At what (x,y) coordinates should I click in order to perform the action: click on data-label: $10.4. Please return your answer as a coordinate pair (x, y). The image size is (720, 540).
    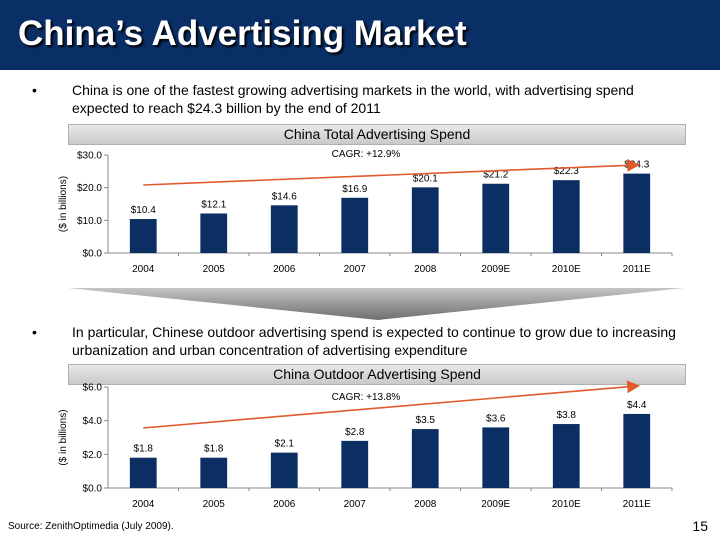
    Looking at the image, I should click on (143, 210).